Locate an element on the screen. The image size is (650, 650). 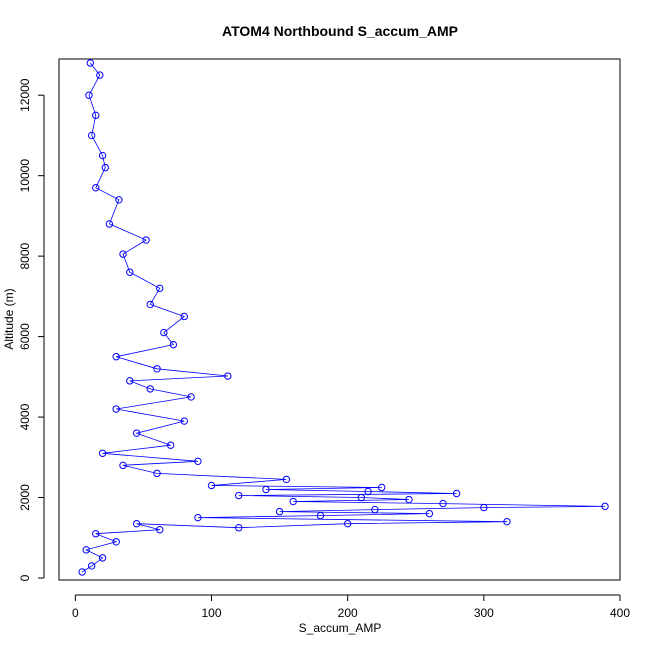
y-tick-label: 8000 is located at coordinates (25, 255).